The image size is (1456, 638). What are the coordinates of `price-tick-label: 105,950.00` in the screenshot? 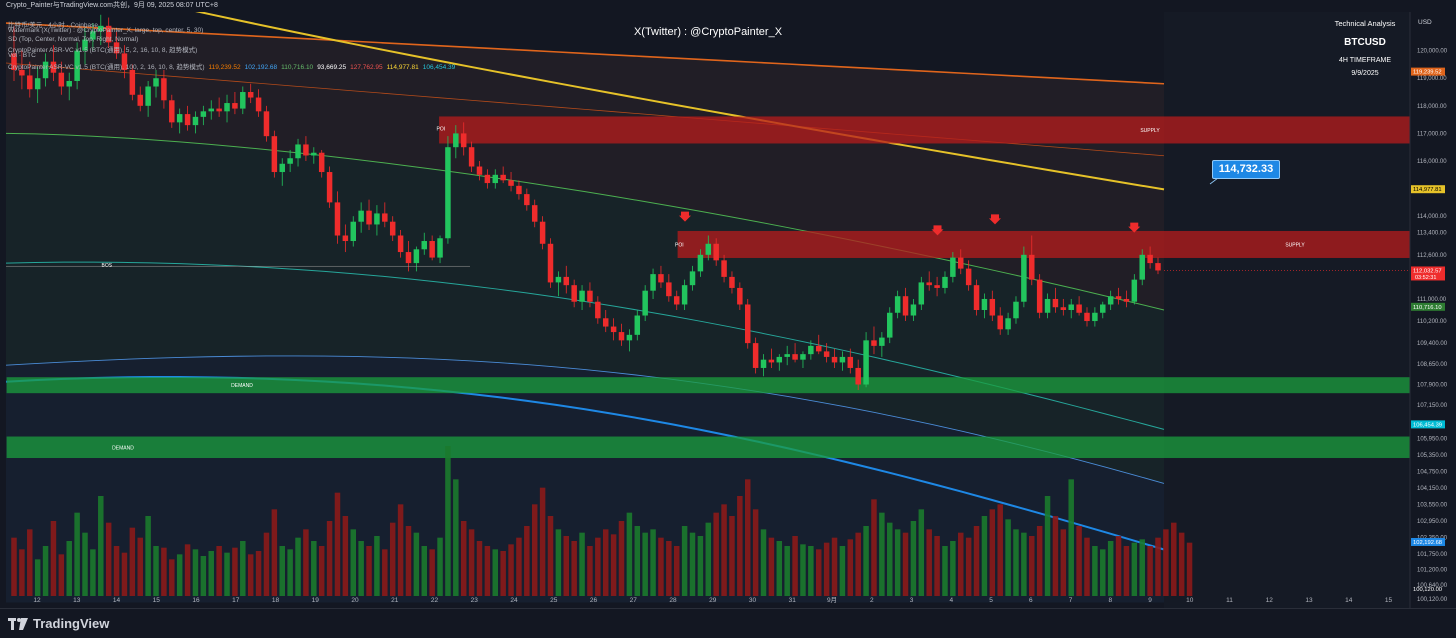 It's located at (1432, 439).